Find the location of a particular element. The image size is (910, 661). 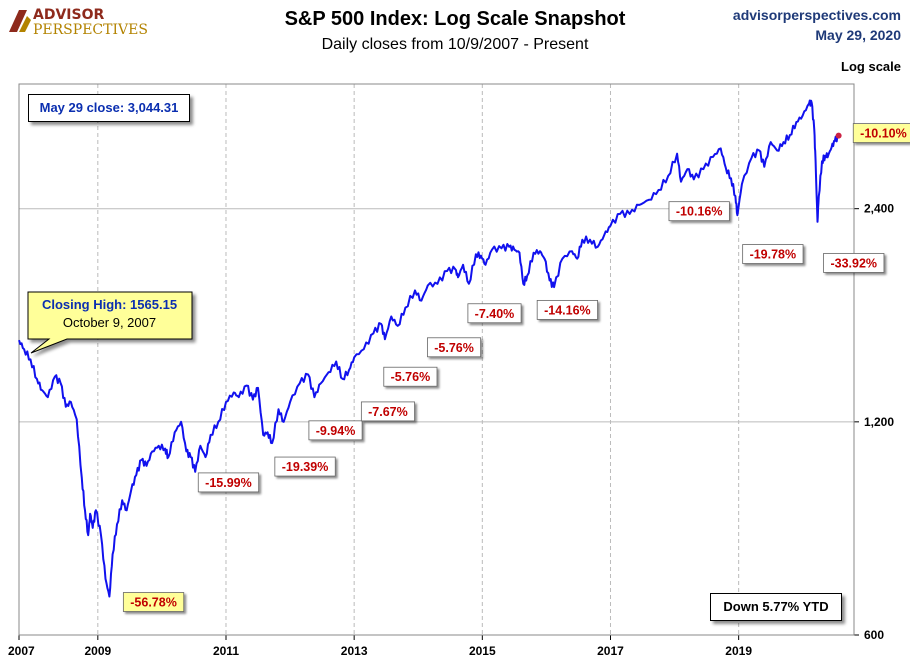

annotation-label: -19.39% is located at coordinates (305, 467).